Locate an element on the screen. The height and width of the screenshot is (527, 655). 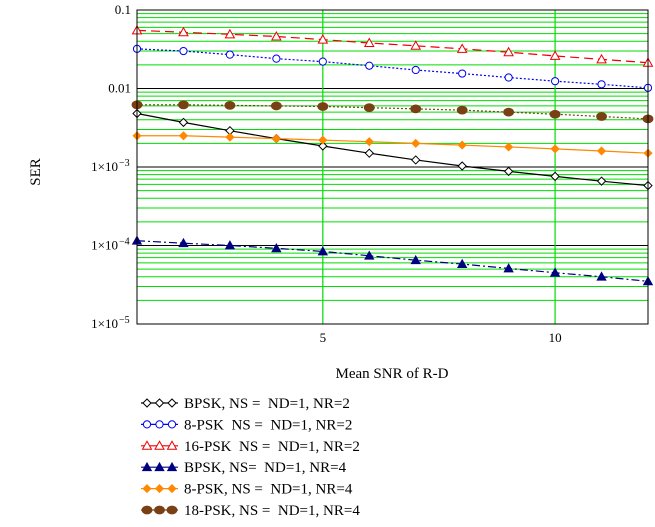
x-tick-label: 10 is located at coordinates (555, 337).